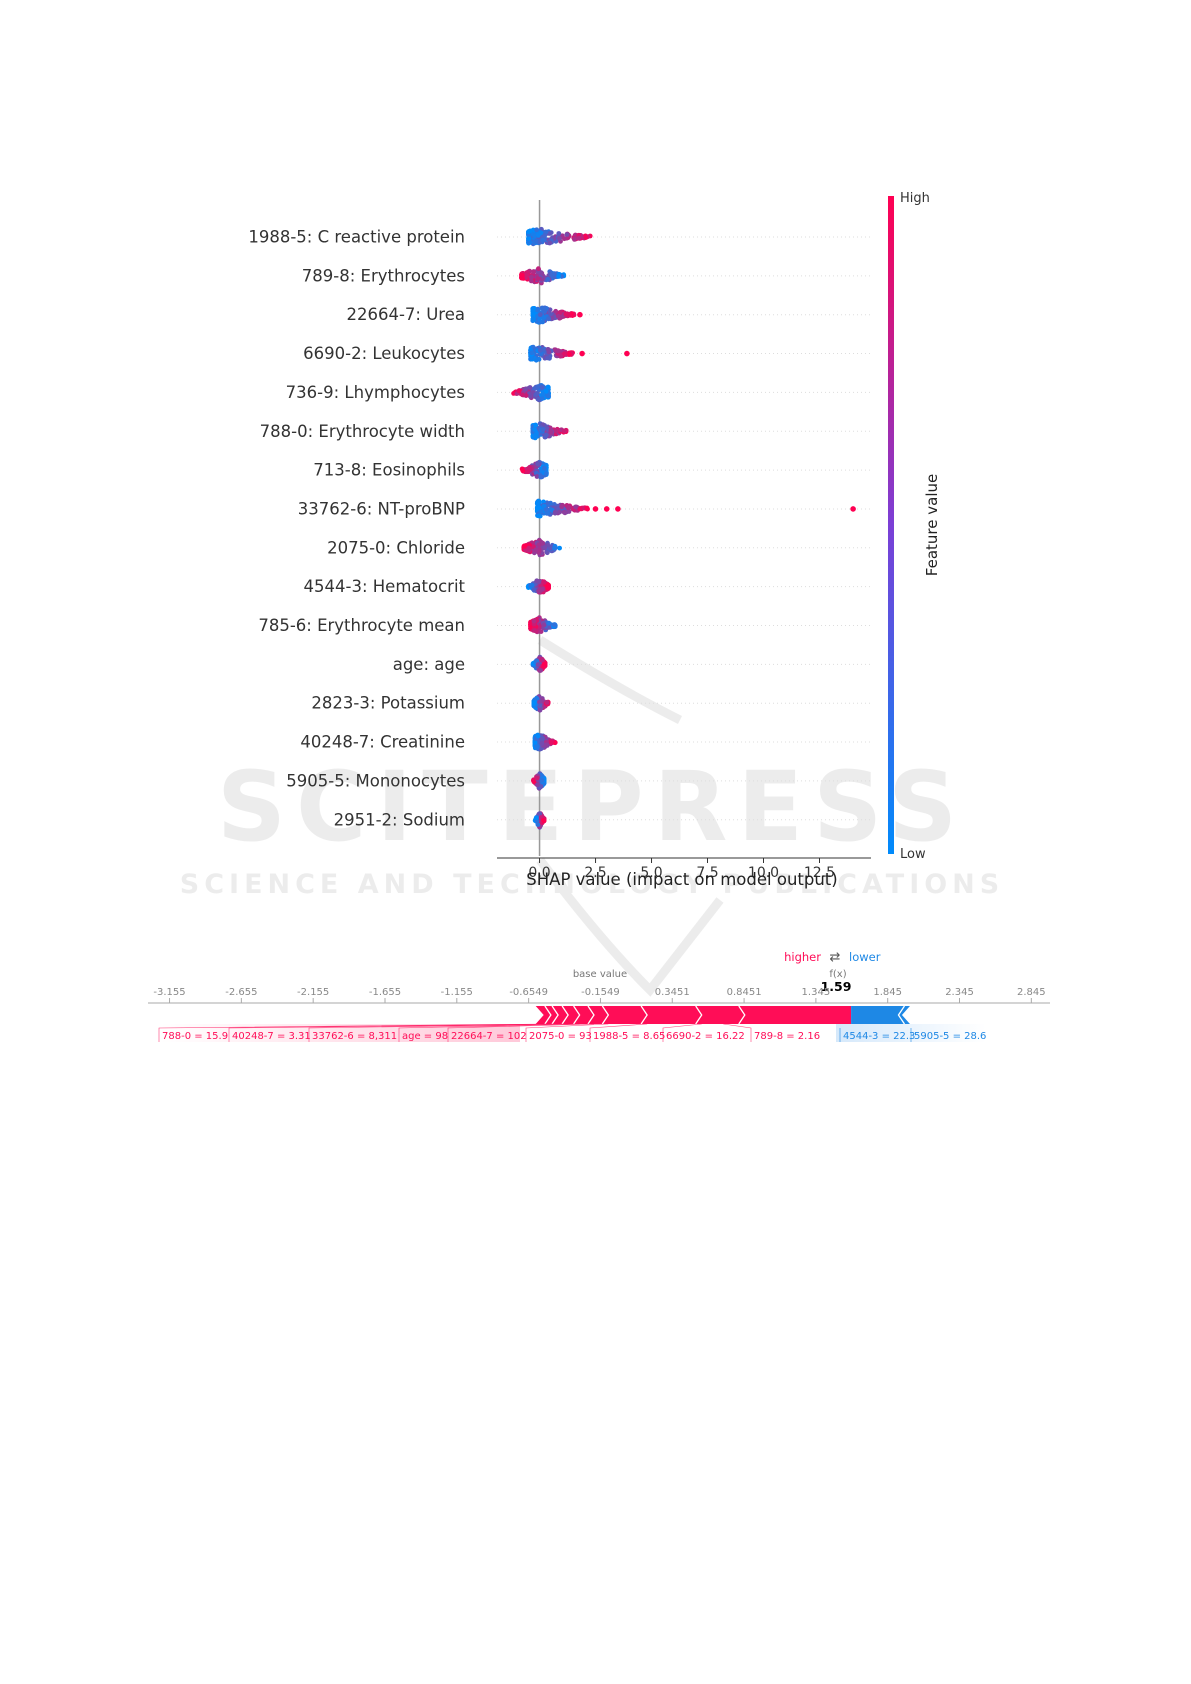 The image size is (1191, 1684). What do you see at coordinates (396, 547) in the screenshot?
I see `feature-label: 2075-0: Chloride` at bounding box center [396, 547].